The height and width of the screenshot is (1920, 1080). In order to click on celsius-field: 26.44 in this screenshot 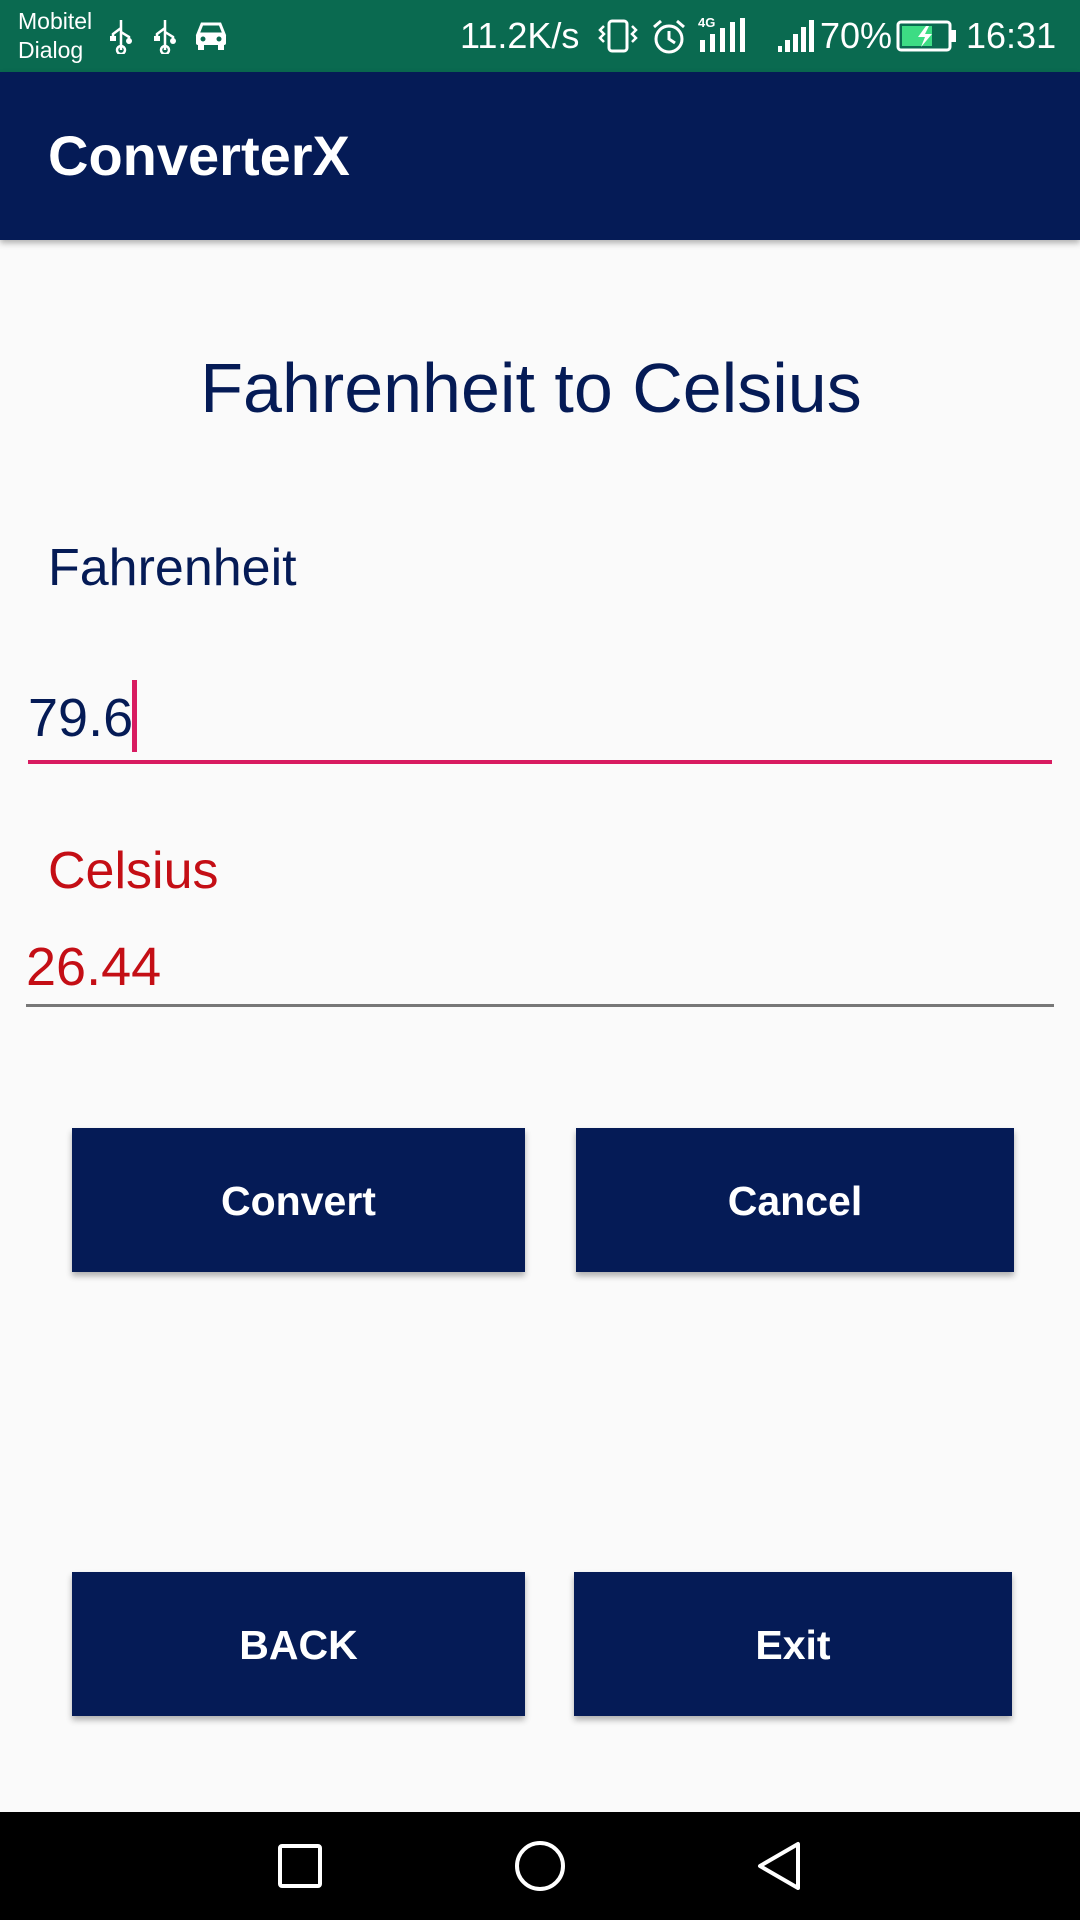, I will do `click(540, 968)`.